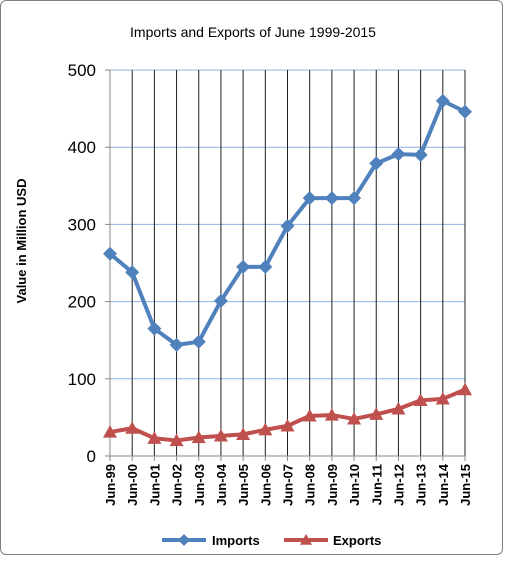 Image resolution: width=505 pixels, height=561 pixels. I want to click on x-tick-label: Jun-02, so click(177, 485).